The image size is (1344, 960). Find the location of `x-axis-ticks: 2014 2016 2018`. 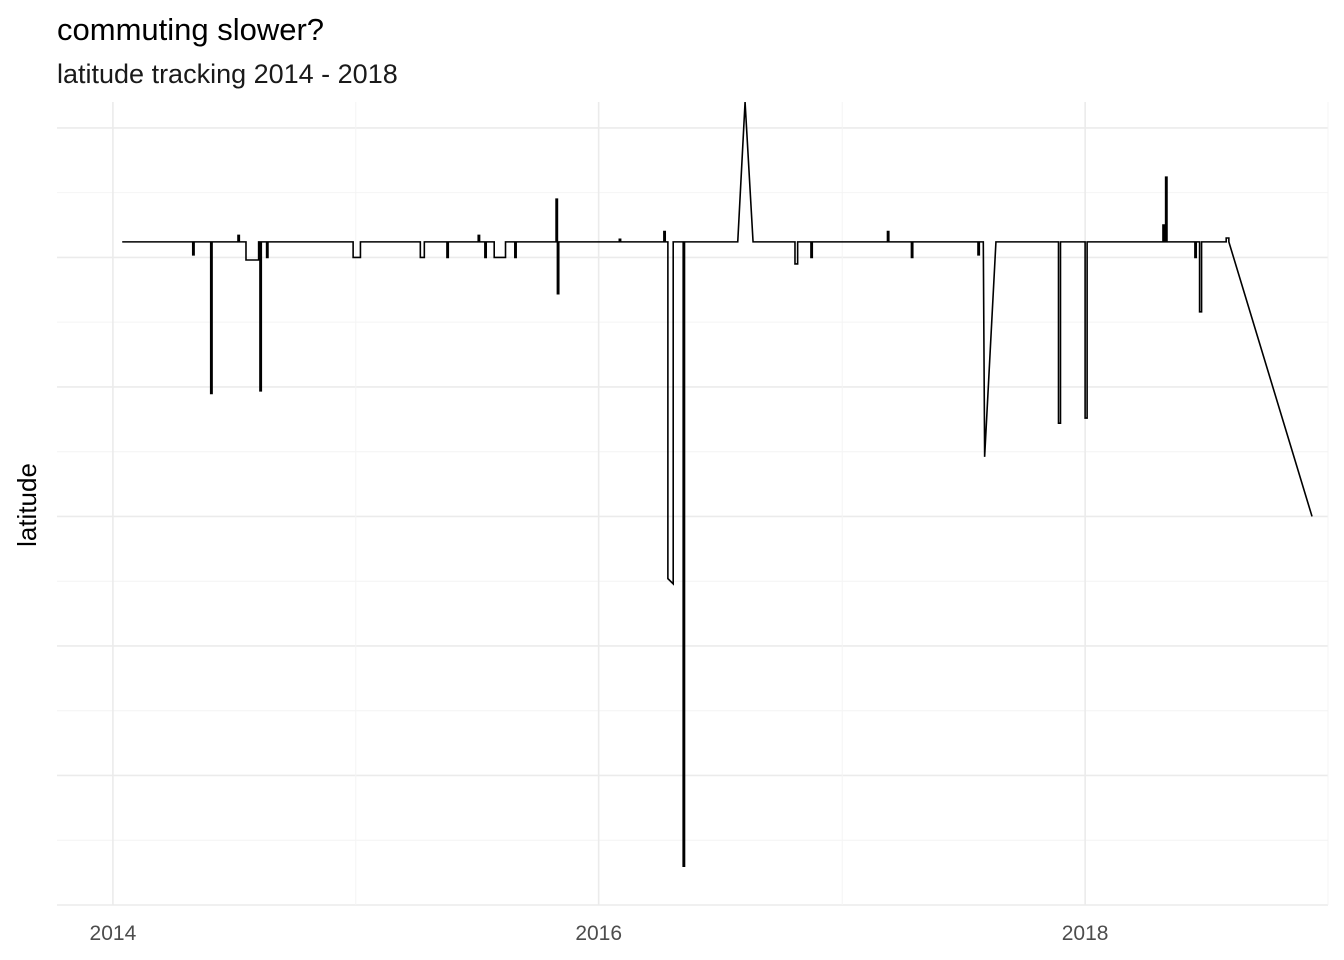

x-axis-ticks: 2014 2016 2018 is located at coordinates (599, 933).